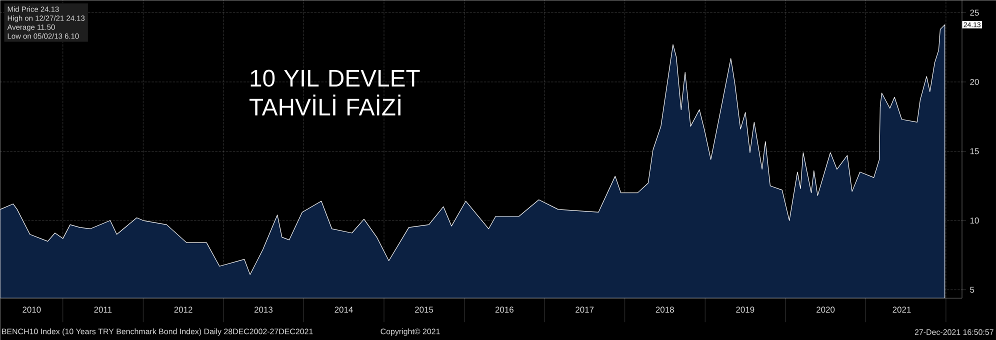 This screenshot has height=340, width=996. What do you see at coordinates (974, 13) in the screenshot?
I see `y-tick-label: 25` at bounding box center [974, 13].